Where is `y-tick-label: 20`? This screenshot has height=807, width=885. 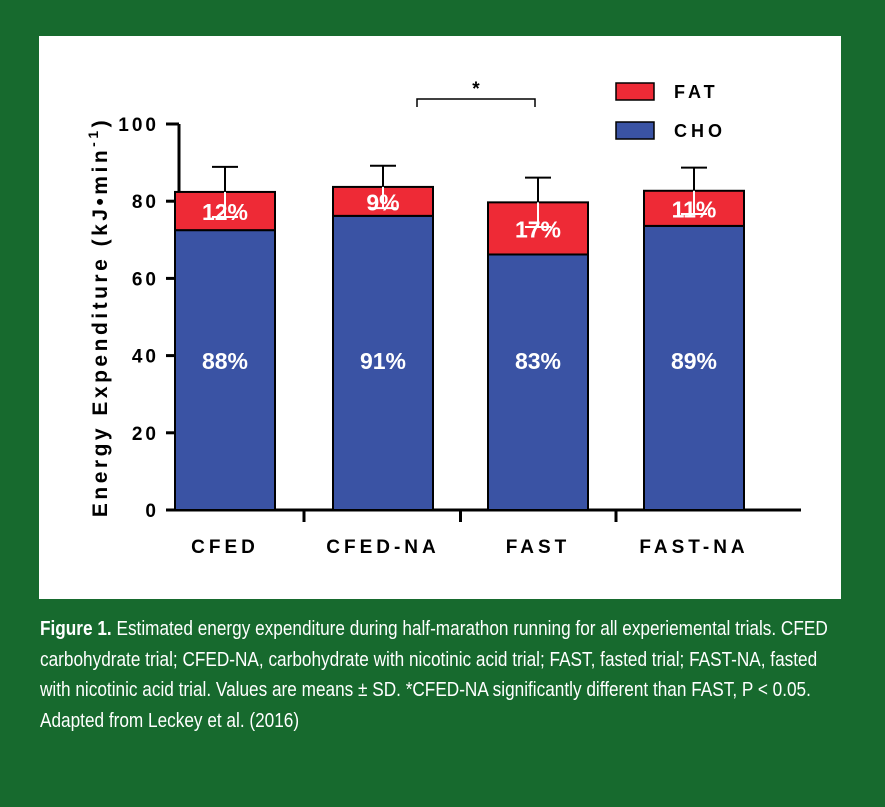
y-tick-label: 20 is located at coordinates (145, 434).